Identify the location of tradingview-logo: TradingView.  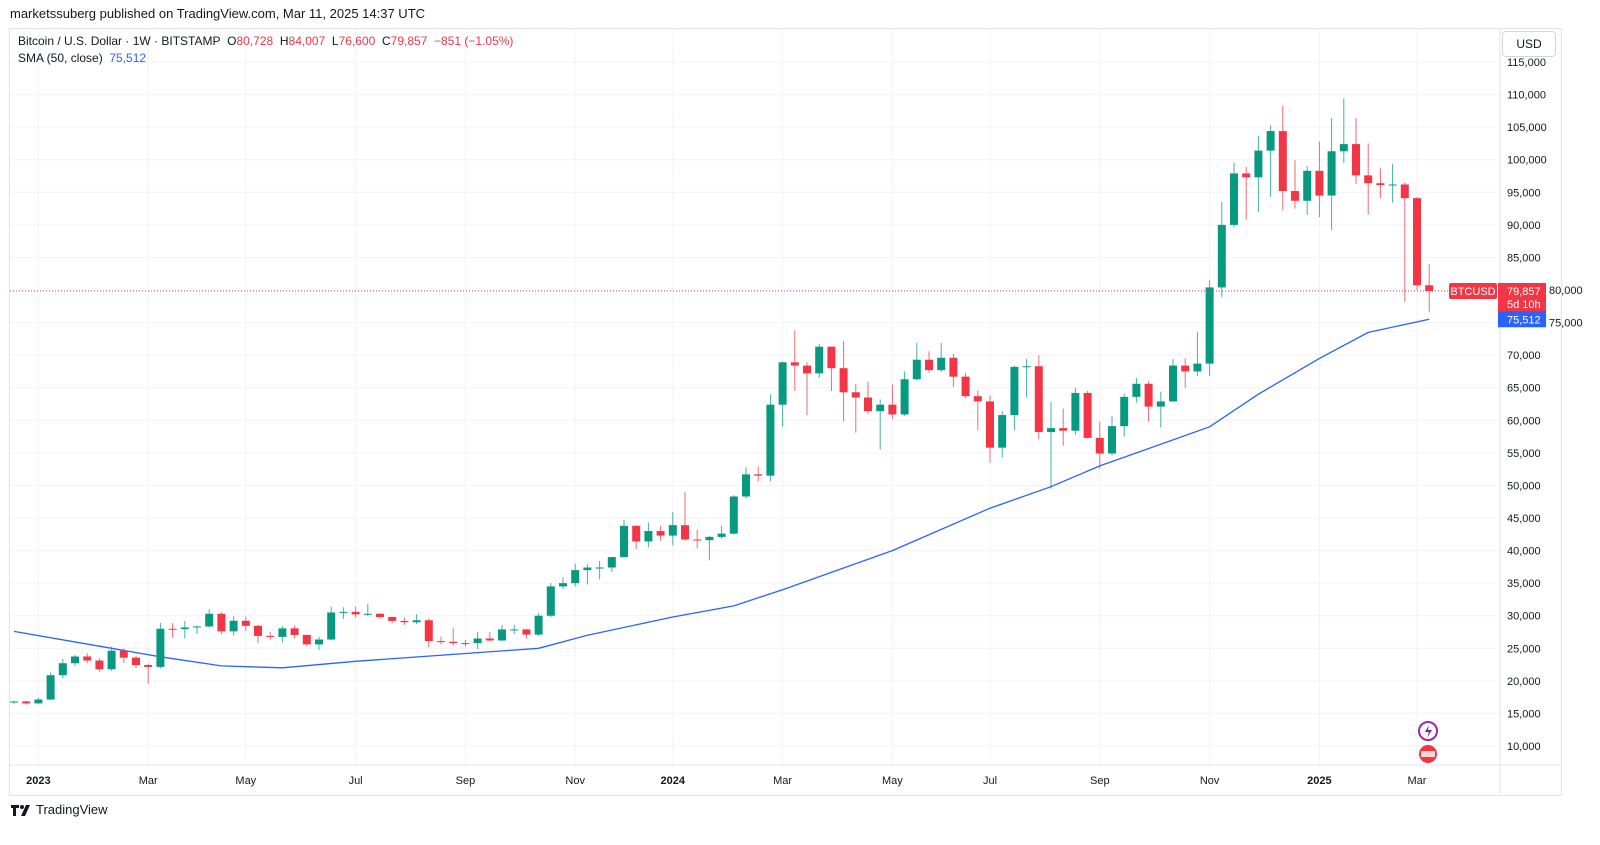
(59, 809).